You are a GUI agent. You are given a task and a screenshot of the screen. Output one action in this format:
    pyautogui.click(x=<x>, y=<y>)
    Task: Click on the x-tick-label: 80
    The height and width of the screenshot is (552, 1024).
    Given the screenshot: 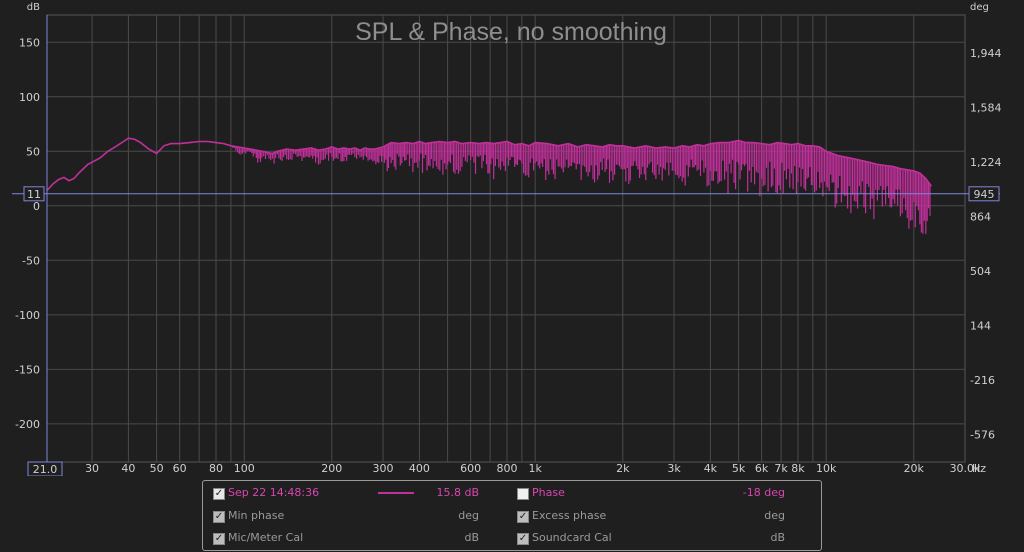 What is the action you would take?
    pyautogui.click(x=216, y=468)
    